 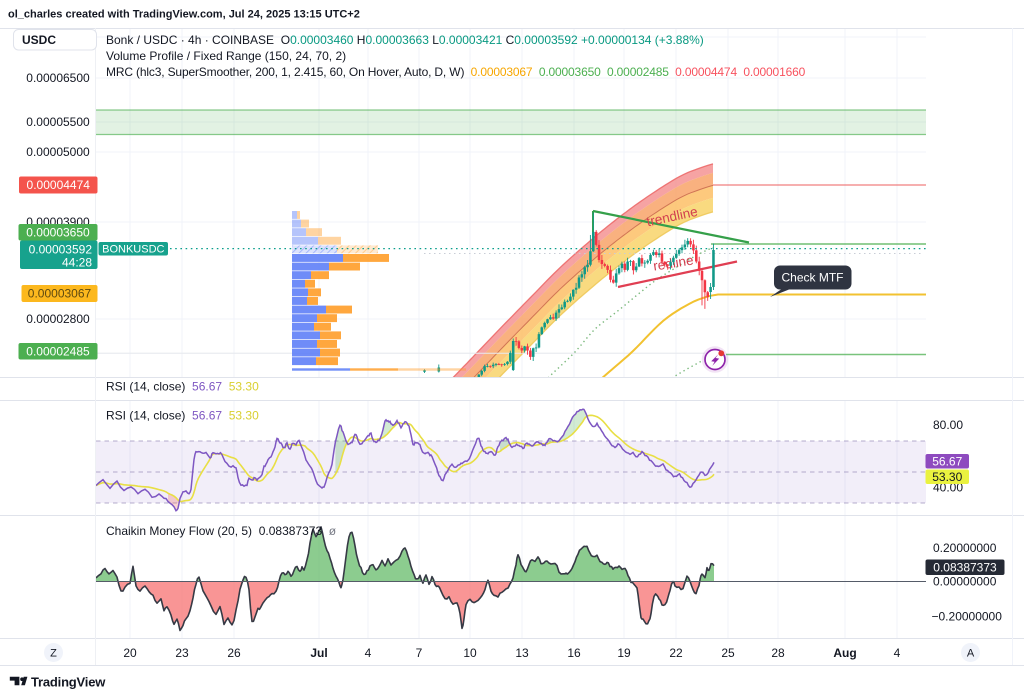 I want to click on svg-text: 13, so click(x=522, y=653).